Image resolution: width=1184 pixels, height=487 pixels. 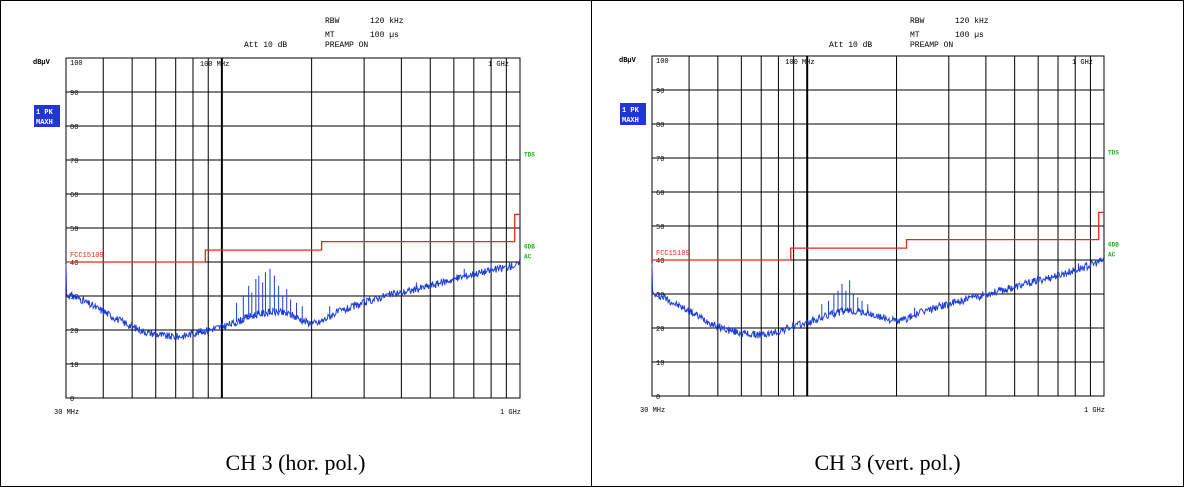 I want to click on table-border-top, so click(x=592, y=0).